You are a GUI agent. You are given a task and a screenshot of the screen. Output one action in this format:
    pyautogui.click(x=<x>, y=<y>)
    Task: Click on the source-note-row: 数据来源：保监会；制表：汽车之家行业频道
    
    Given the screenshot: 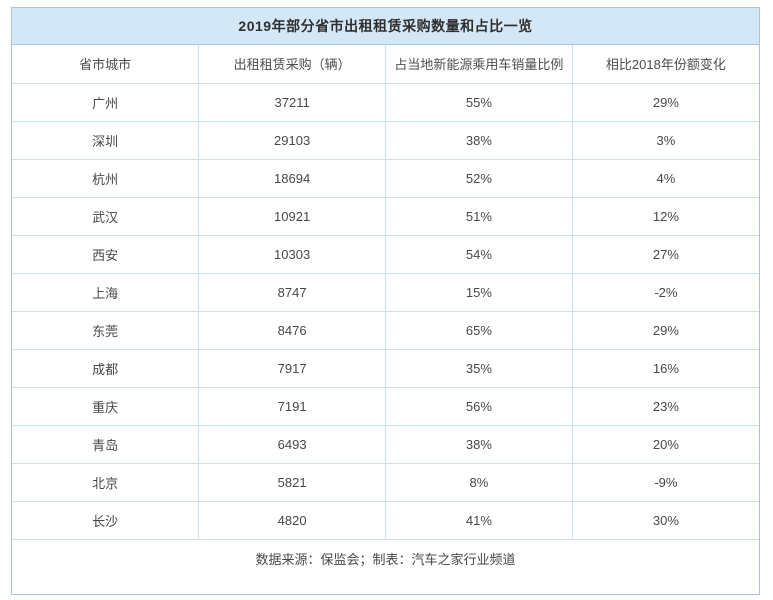 What is the action you would take?
    pyautogui.click(x=385, y=557)
    